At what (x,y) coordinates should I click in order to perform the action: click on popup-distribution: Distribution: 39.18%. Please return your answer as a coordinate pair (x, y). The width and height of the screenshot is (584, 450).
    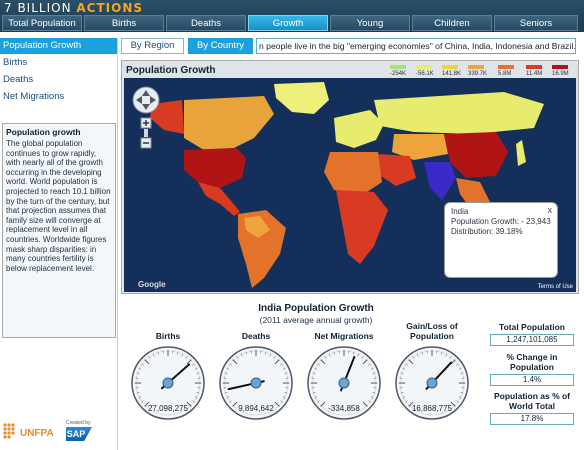
    Looking at the image, I should click on (487, 231).